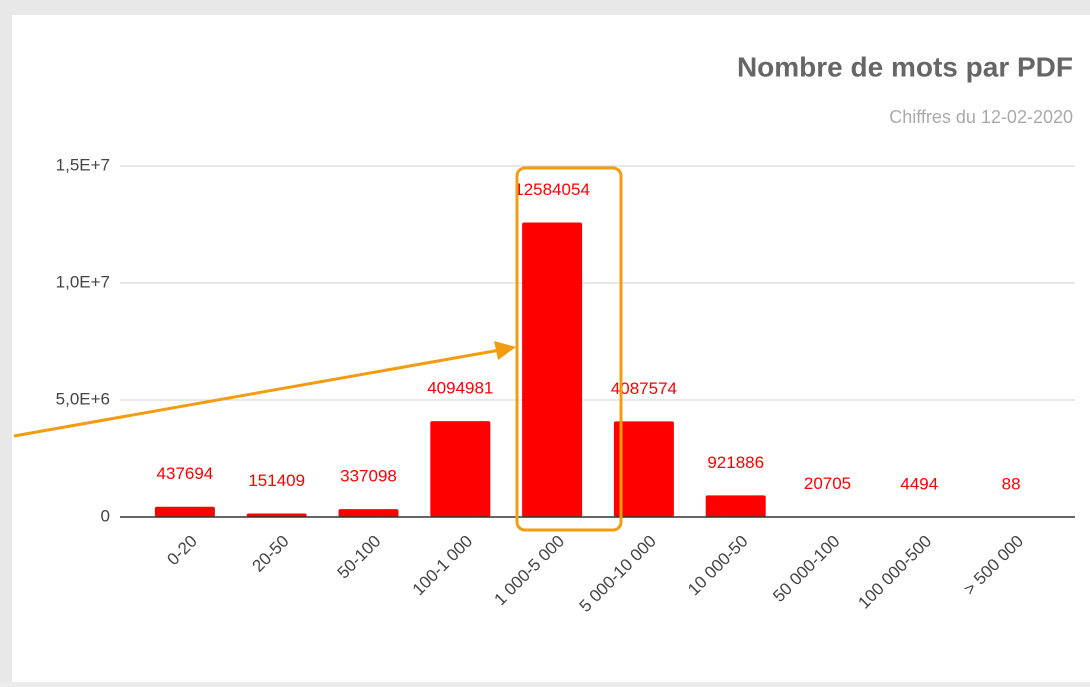 Image resolution: width=1090 pixels, height=687 pixels. I want to click on value-label: 921886, so click(735, 462).